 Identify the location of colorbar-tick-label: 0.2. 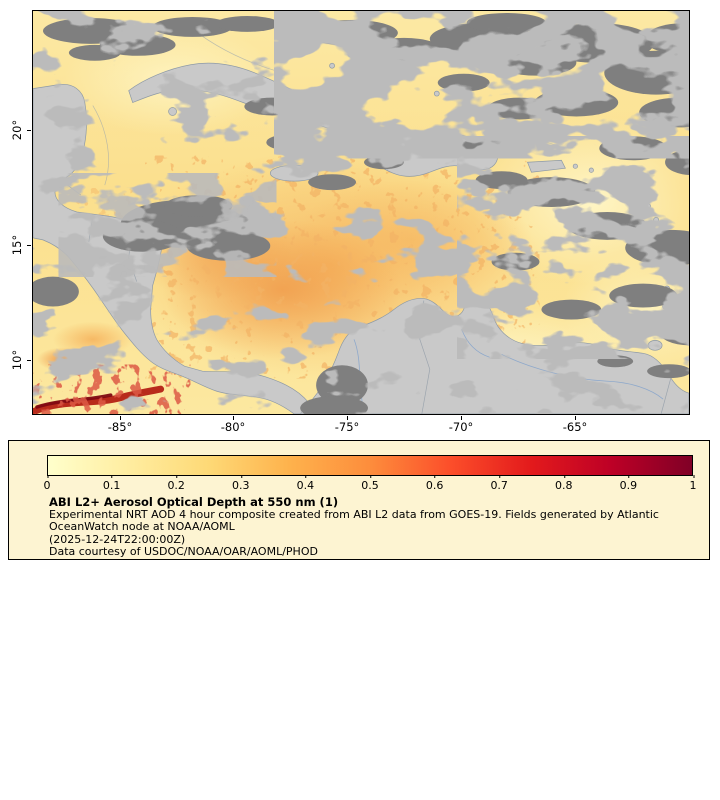
(176, 483).